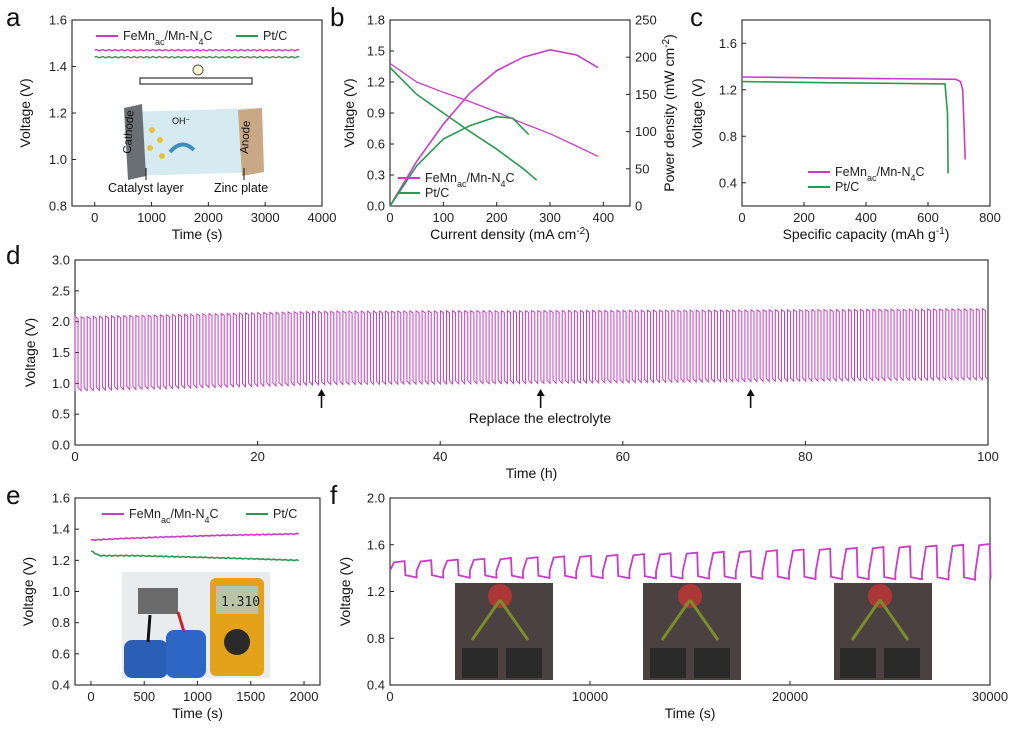 The image size is (1017, 729). I want to click on y-tick-label: 0.9, so click(376, 113).